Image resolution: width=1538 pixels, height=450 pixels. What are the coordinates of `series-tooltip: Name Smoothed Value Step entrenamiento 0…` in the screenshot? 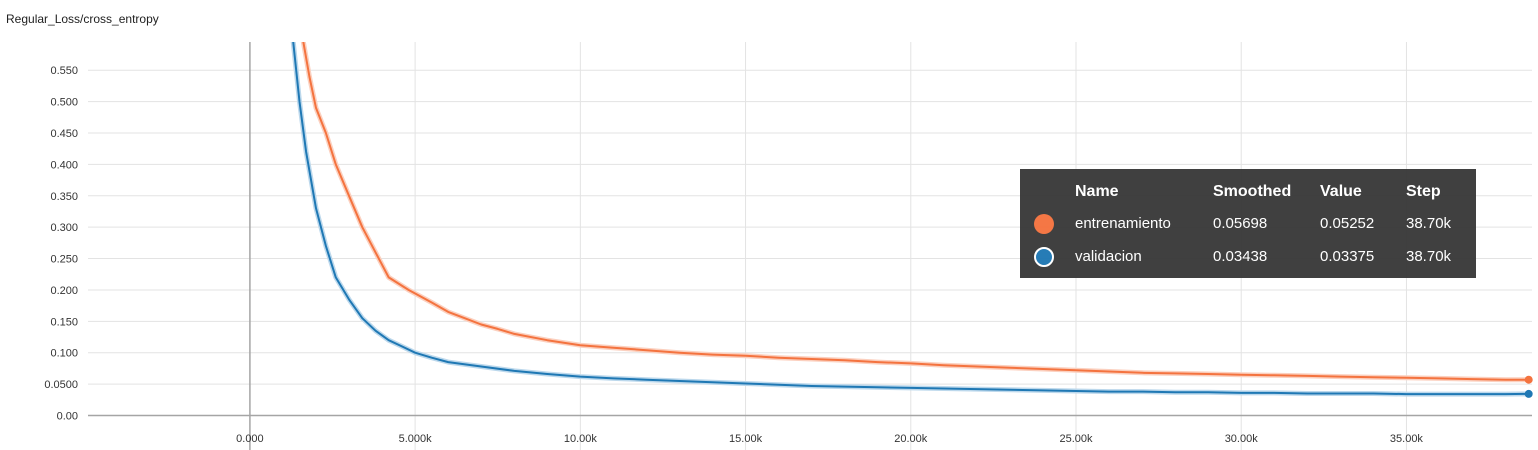 It's located at (1248, 223).